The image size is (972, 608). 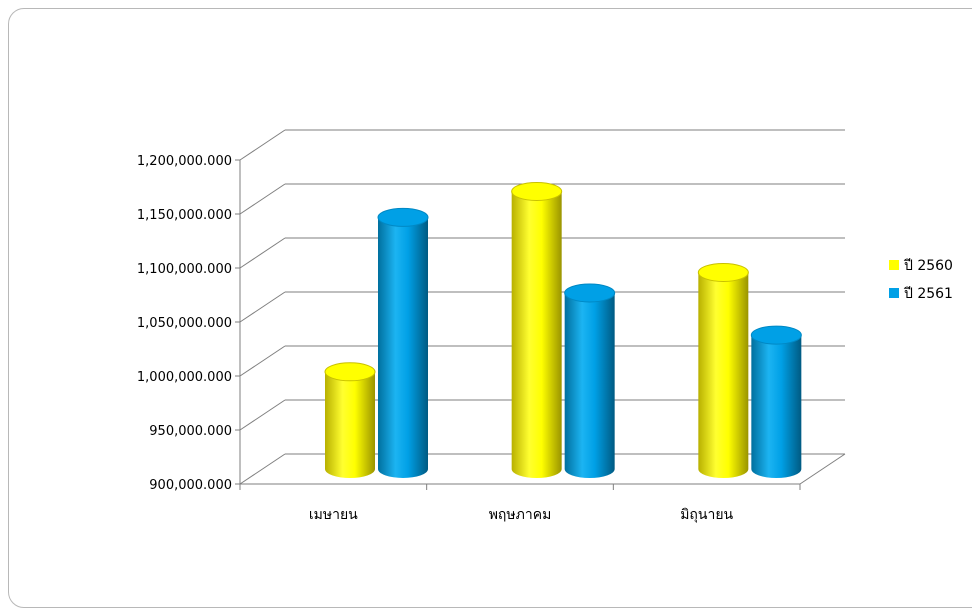 What do you see at coordinates (190, 431) in the screenshot?
I see `y-tick-label: 950,000.000` at bounding box center [190, 431].